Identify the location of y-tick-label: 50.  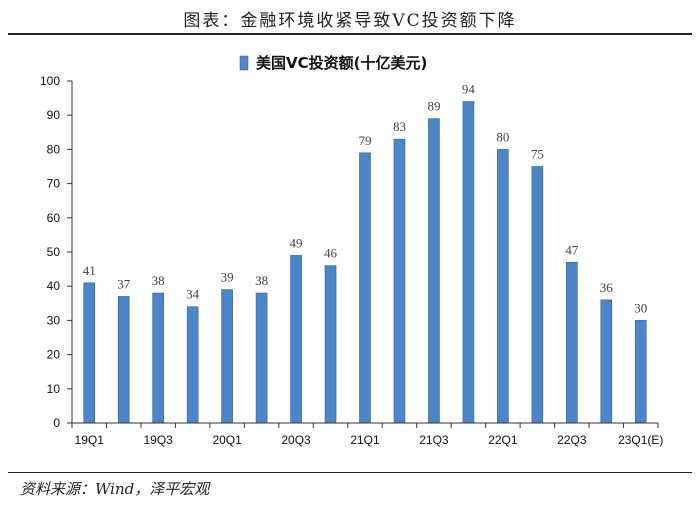
(54, 252).